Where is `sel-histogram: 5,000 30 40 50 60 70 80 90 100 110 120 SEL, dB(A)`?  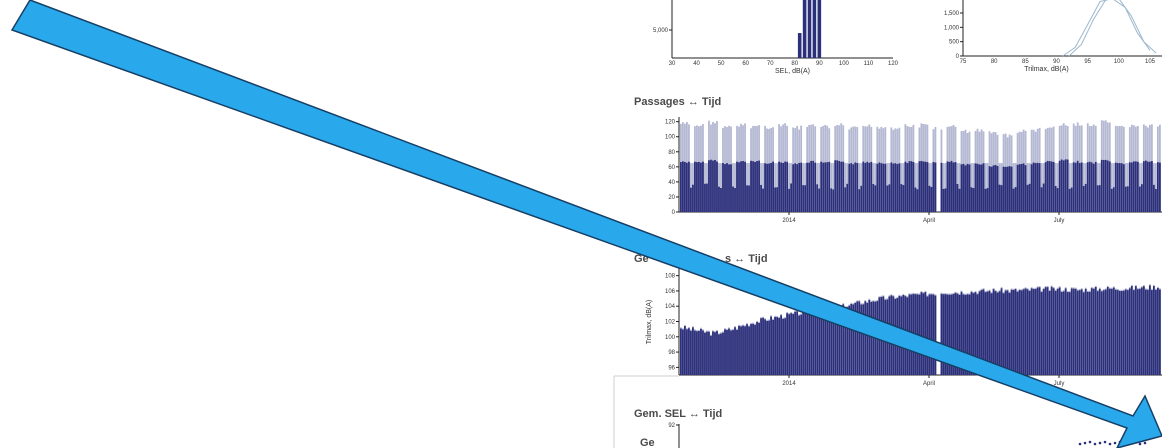 sel-histogram: 5,000 30 40 50 60 70 80 90 100 110 120 SEL, dB(A) is located at coordinates (776, 37).